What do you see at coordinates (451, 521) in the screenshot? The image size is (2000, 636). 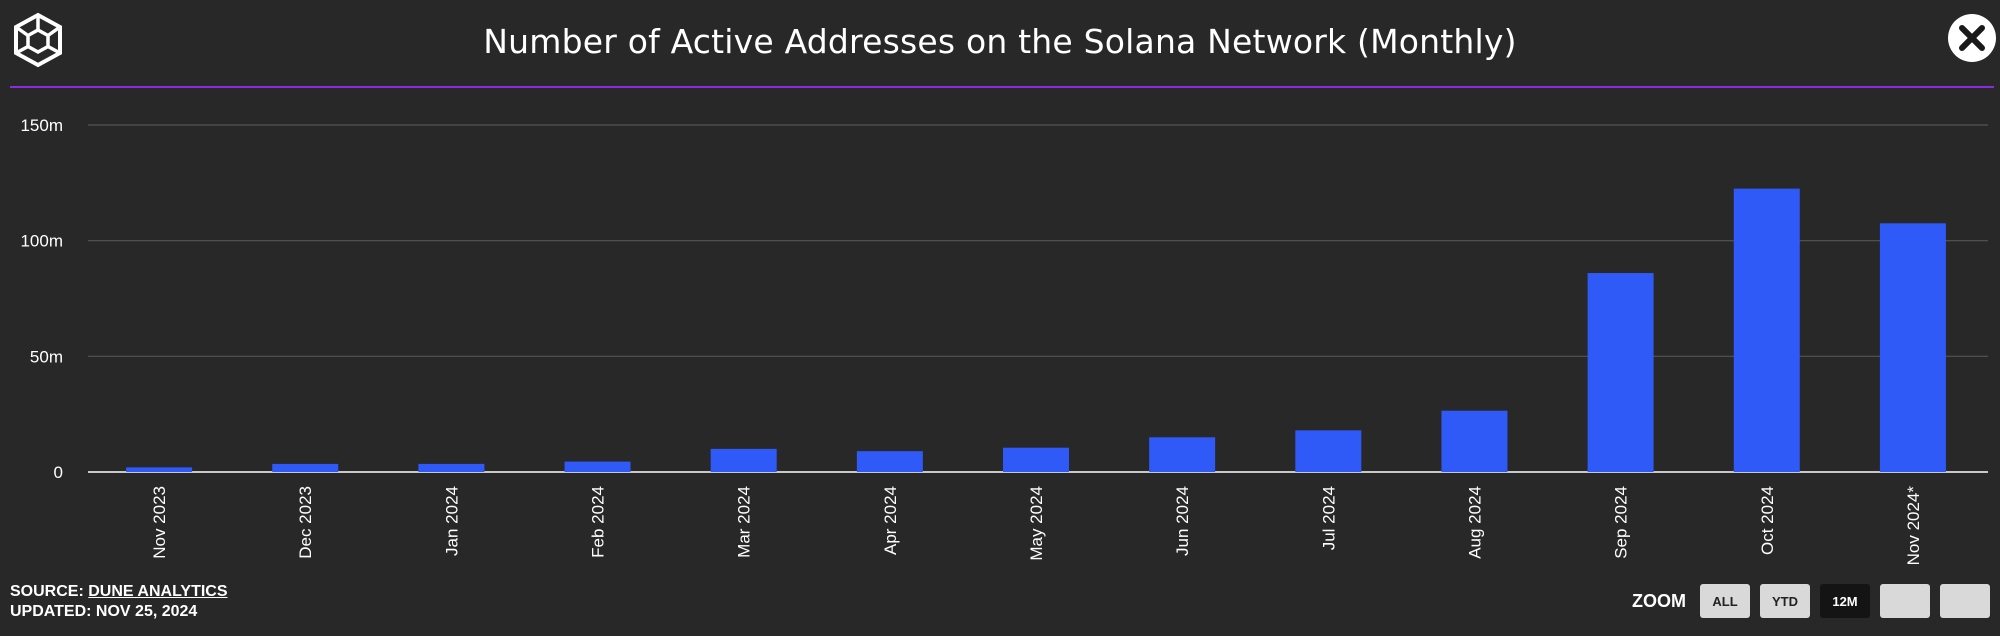 I see `x-tick-label: Jan 2024` at bounding box center [451, 521].